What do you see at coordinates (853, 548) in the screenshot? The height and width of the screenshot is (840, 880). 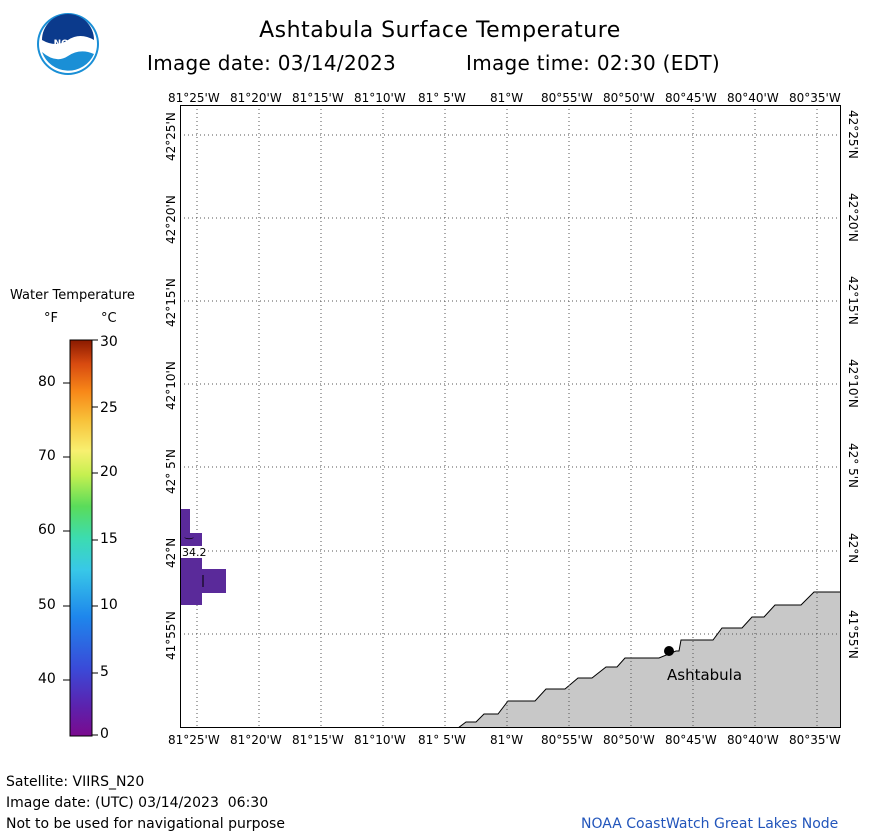 I see `right-lat-tick: 42°N` at bounding box center [853, 548].